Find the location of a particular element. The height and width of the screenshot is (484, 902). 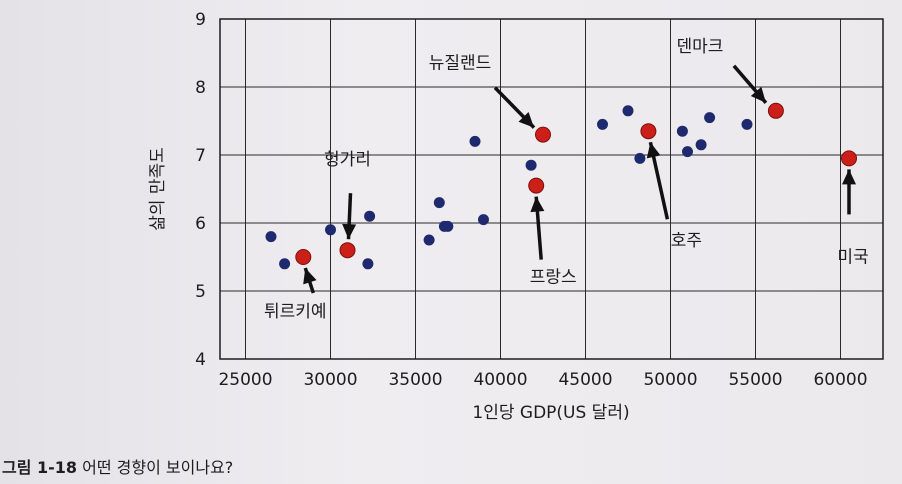

figure-caption: 그림 1-18 어떤 경향이 보이나요? is located at coordinates (117, 466).